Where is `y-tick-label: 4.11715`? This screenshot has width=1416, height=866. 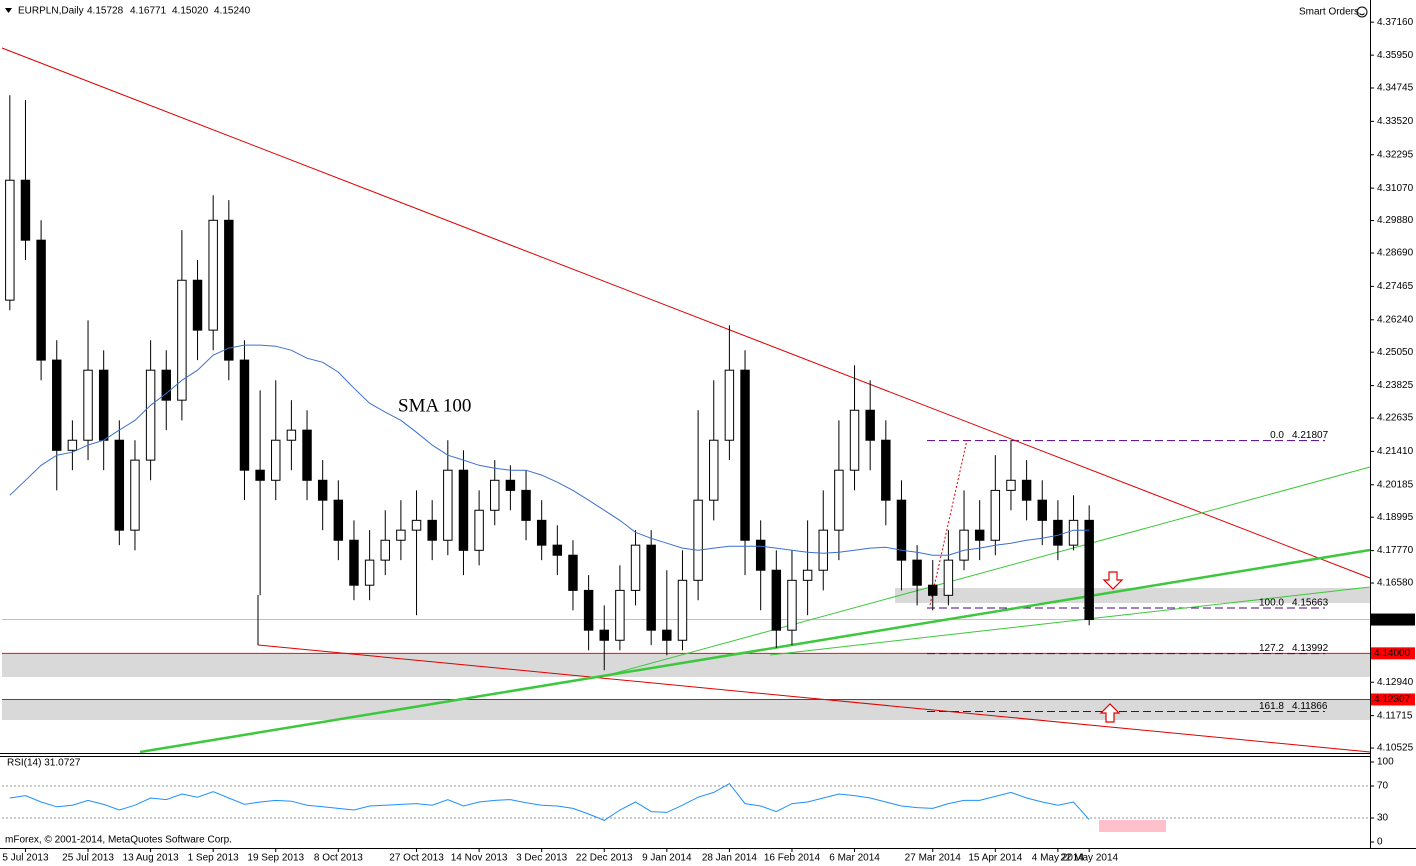 y-tick-label: 4.11715 is located at coordinates (1395, 715).